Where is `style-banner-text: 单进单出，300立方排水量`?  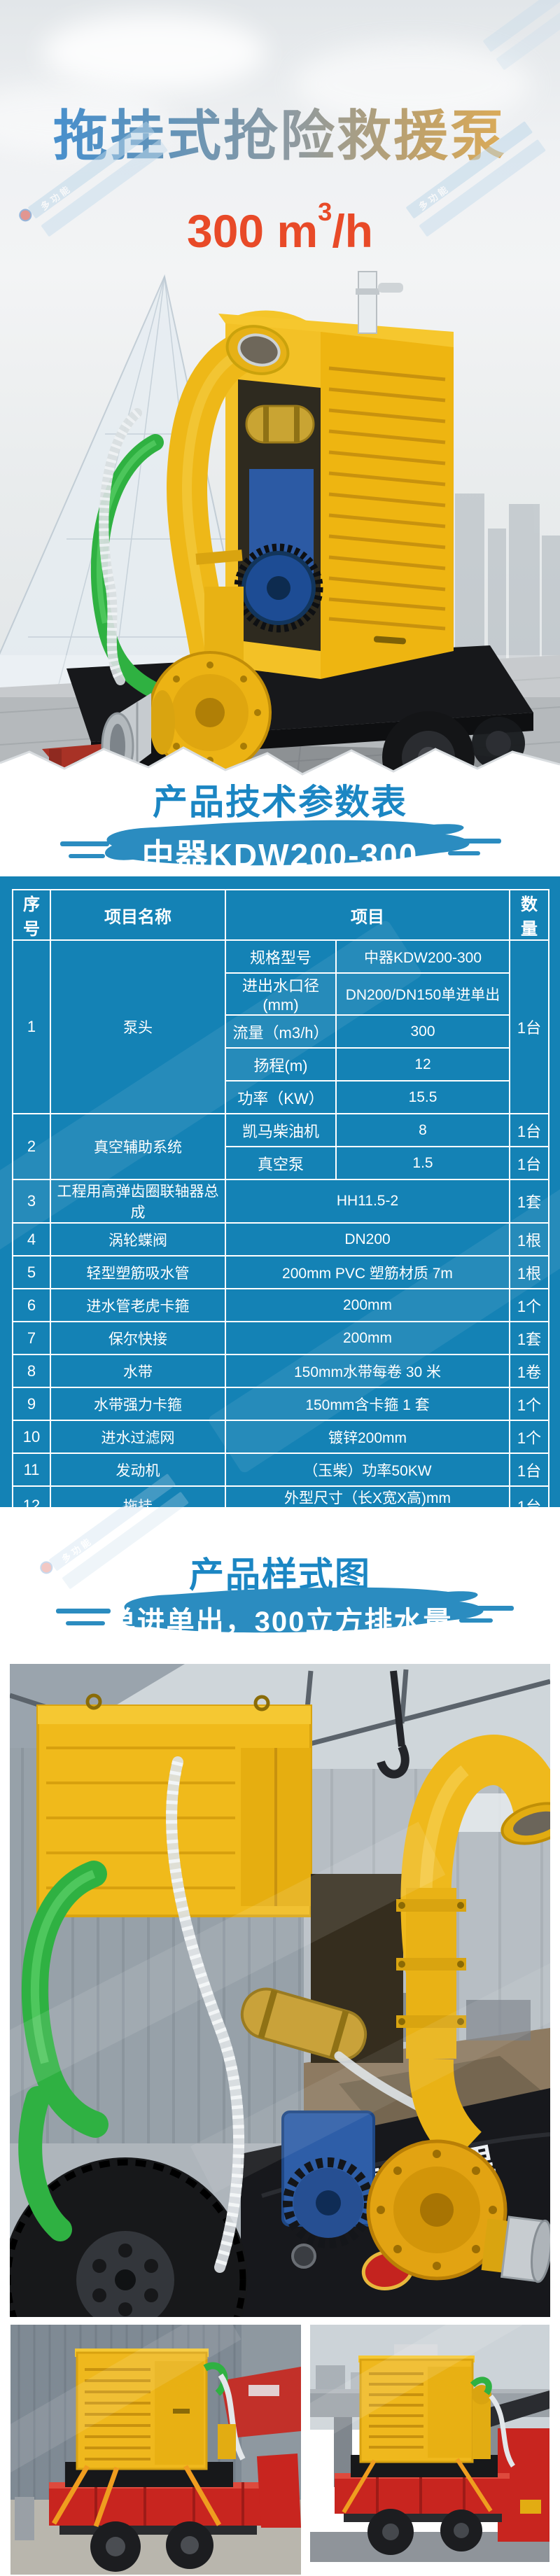
style-banner-text: 单进单出，300立方排水量 is located at coordinates (280, 1621).